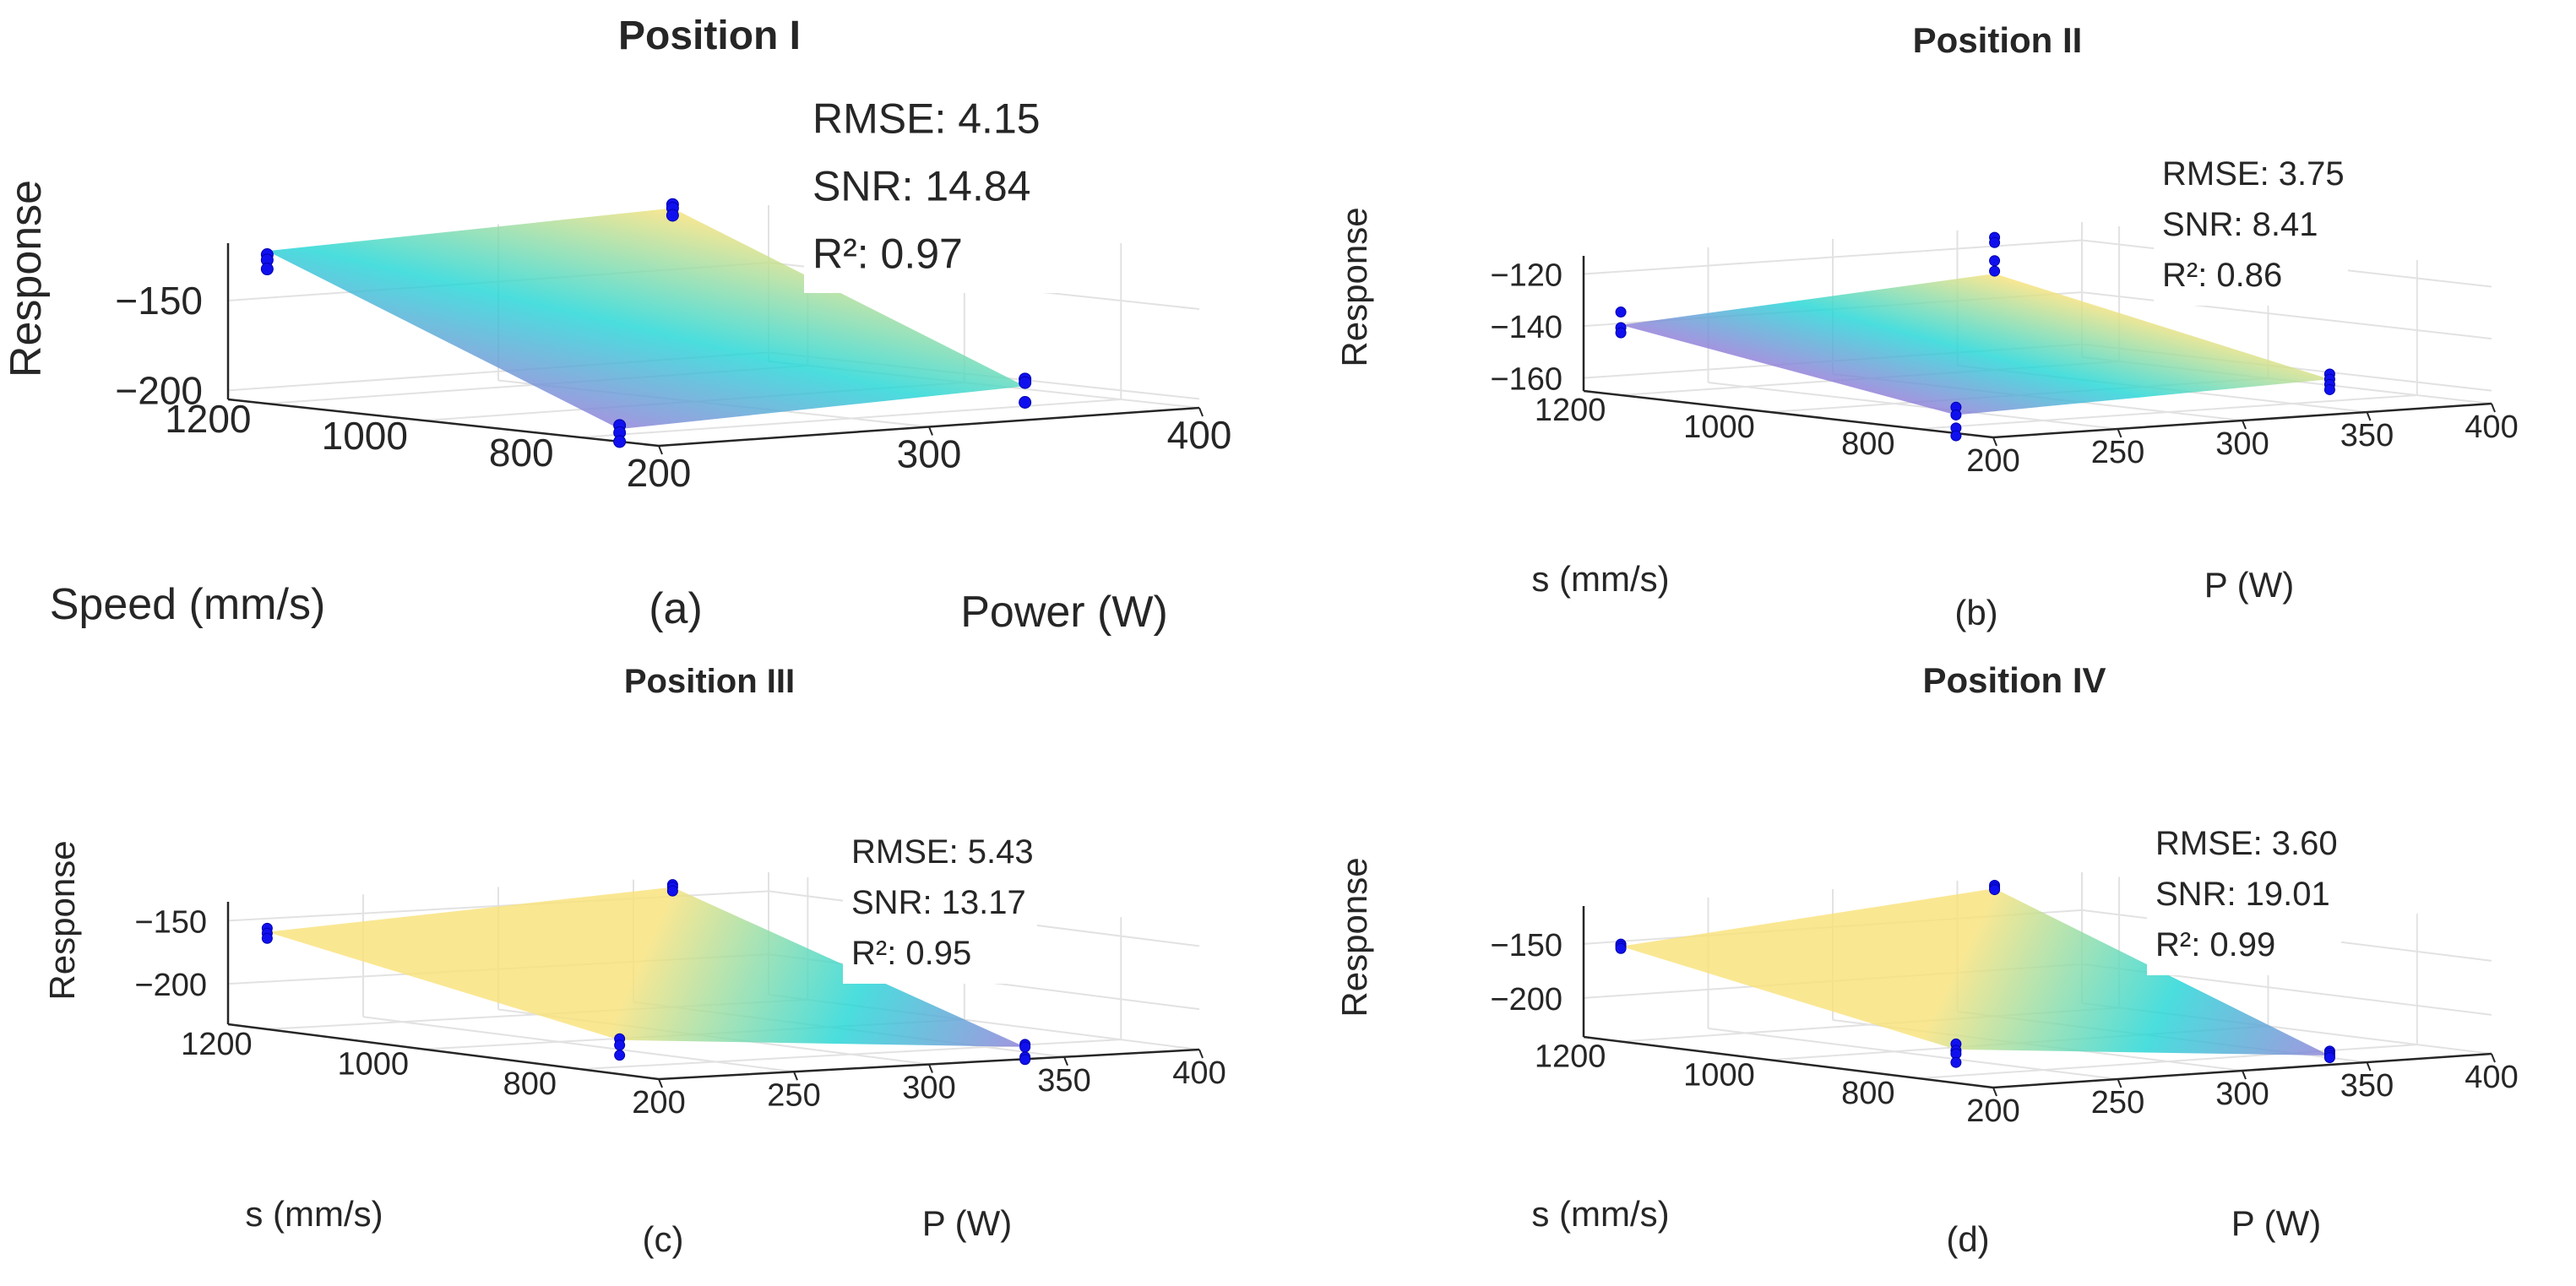  Describe the element at coordinates (2240, 224) in the screenshot. I see `snr-text: SNR: 8.41` at that location.